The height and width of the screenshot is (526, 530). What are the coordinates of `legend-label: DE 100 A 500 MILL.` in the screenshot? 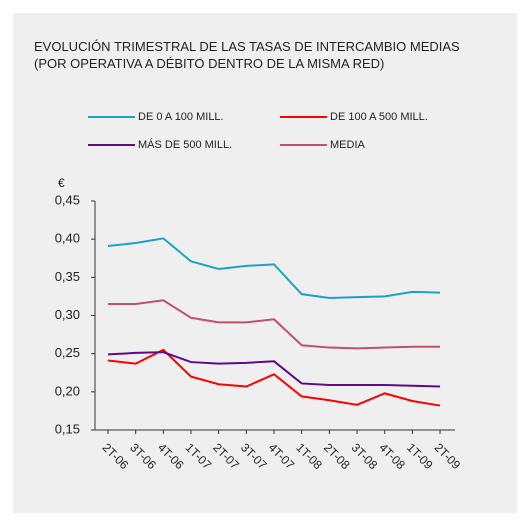 It's located at (379, 117).